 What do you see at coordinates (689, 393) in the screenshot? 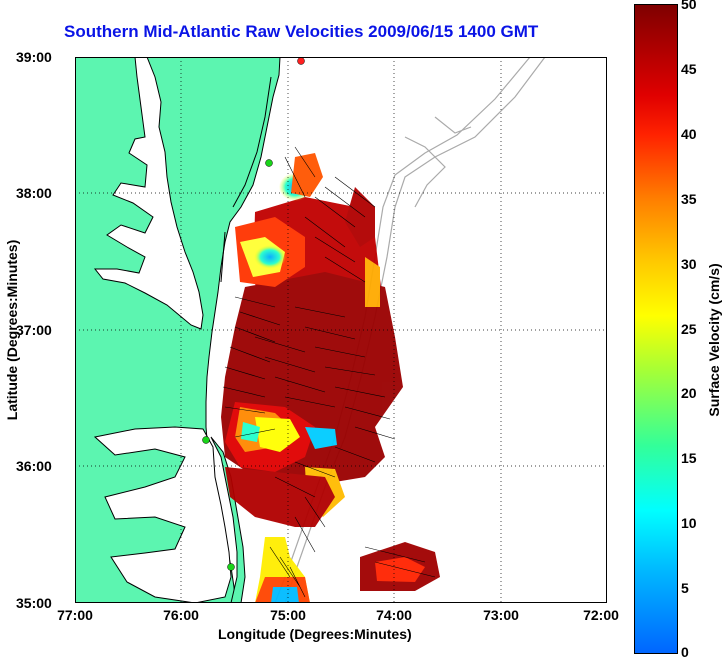
I see `colorbar-tick: 20` at bounding box center [689, 393].